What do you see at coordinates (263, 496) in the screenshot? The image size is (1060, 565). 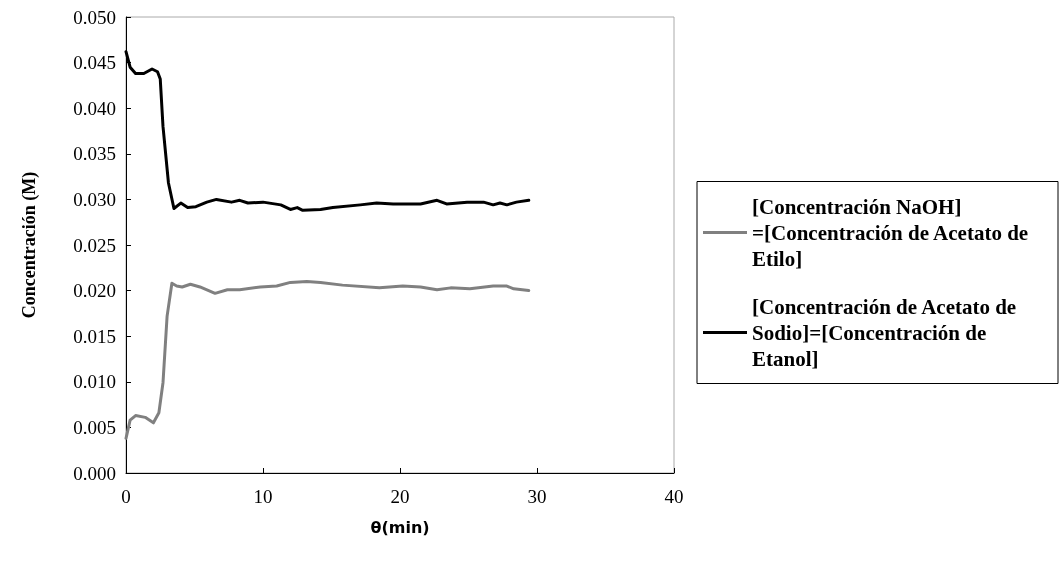 I see `x-tick-label: 10` at bounding box center [263, 496].